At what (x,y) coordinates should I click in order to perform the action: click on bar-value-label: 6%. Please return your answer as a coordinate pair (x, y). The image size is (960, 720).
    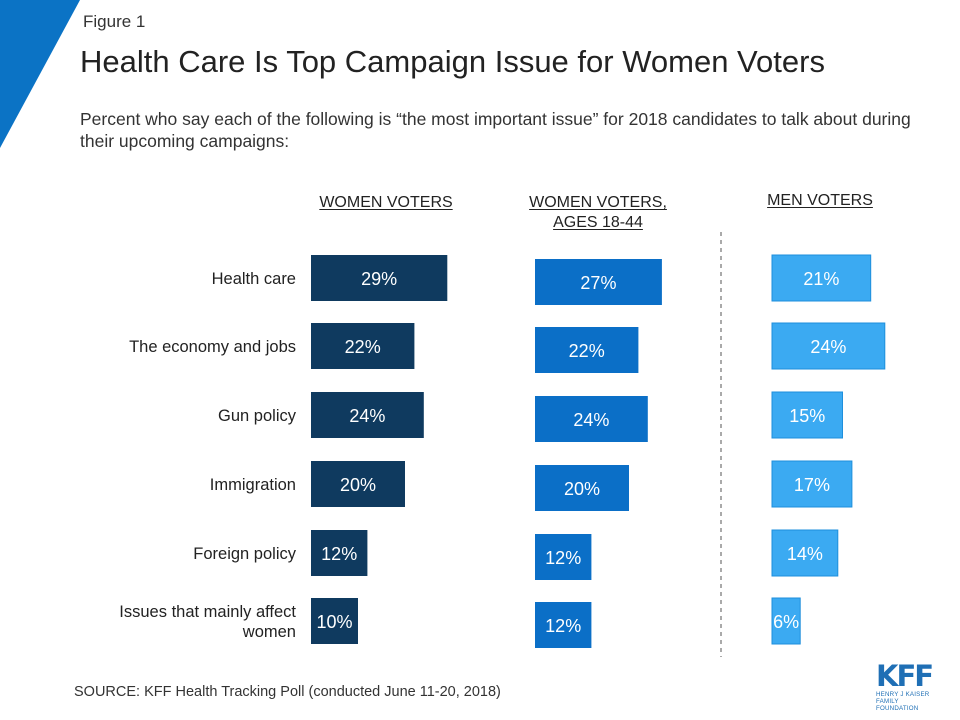
    Looking at the image, I should click on (786, 622).